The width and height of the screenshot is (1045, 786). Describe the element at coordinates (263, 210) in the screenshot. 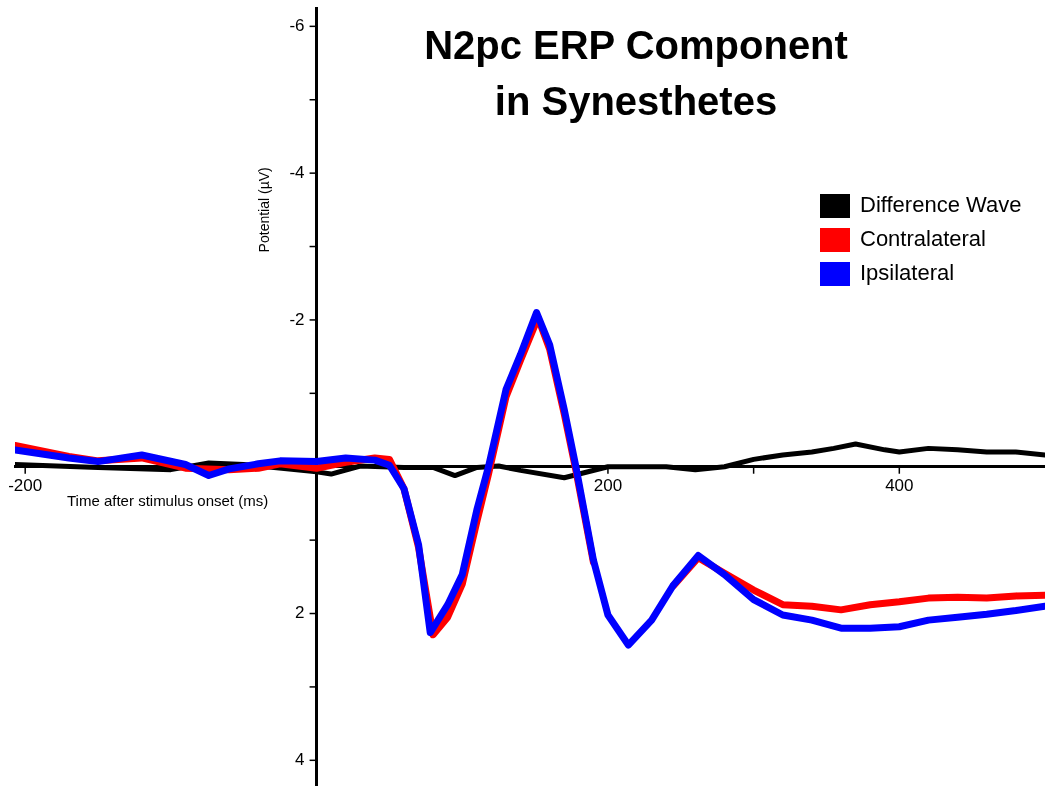

I see `y-axis-title: Potential (µV)` at that location.